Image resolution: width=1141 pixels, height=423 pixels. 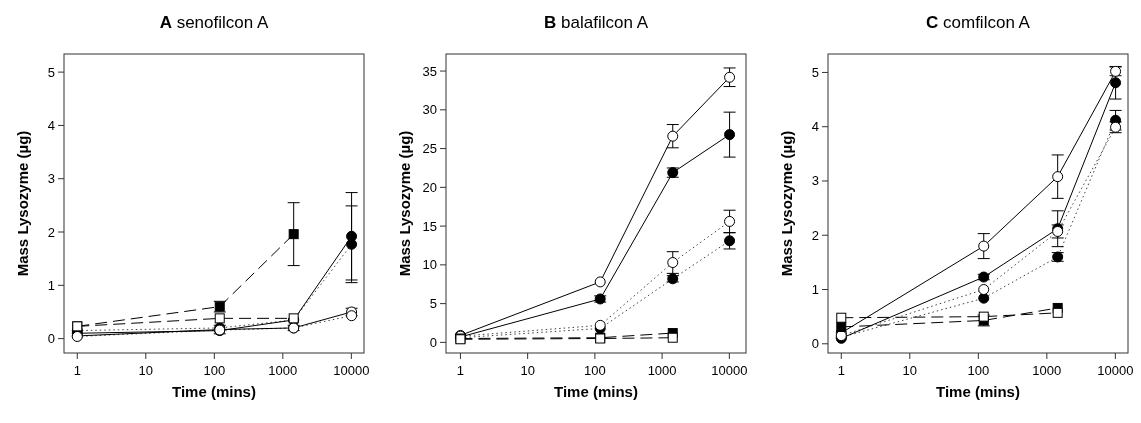 What do you see at coordinates (978, 22) in the screenshot?
I see `chart-title: C comfilcon A` at bounding box center [978, 22].